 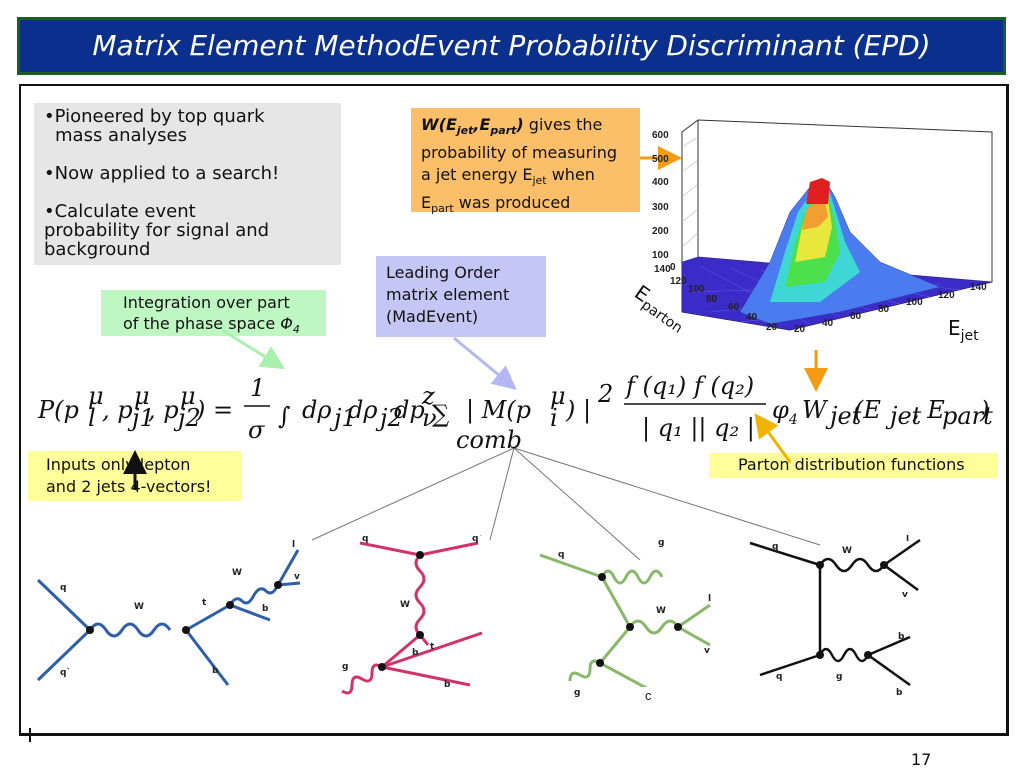 What do you see at coordinates (154, 116) in the screenshot?
I see `bullet-1-line1: •Pioneered by top quark` at bounding box center [154, 116].